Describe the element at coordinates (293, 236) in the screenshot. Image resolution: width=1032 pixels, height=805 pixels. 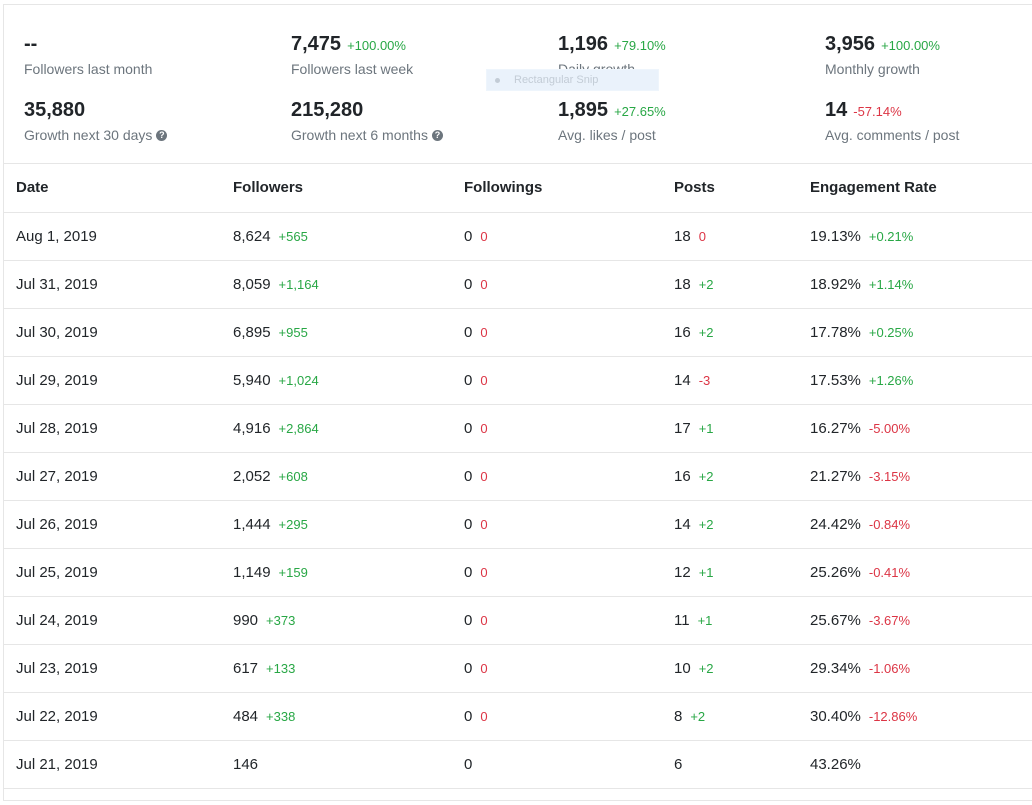
I see `followers-change: +565` at that location.